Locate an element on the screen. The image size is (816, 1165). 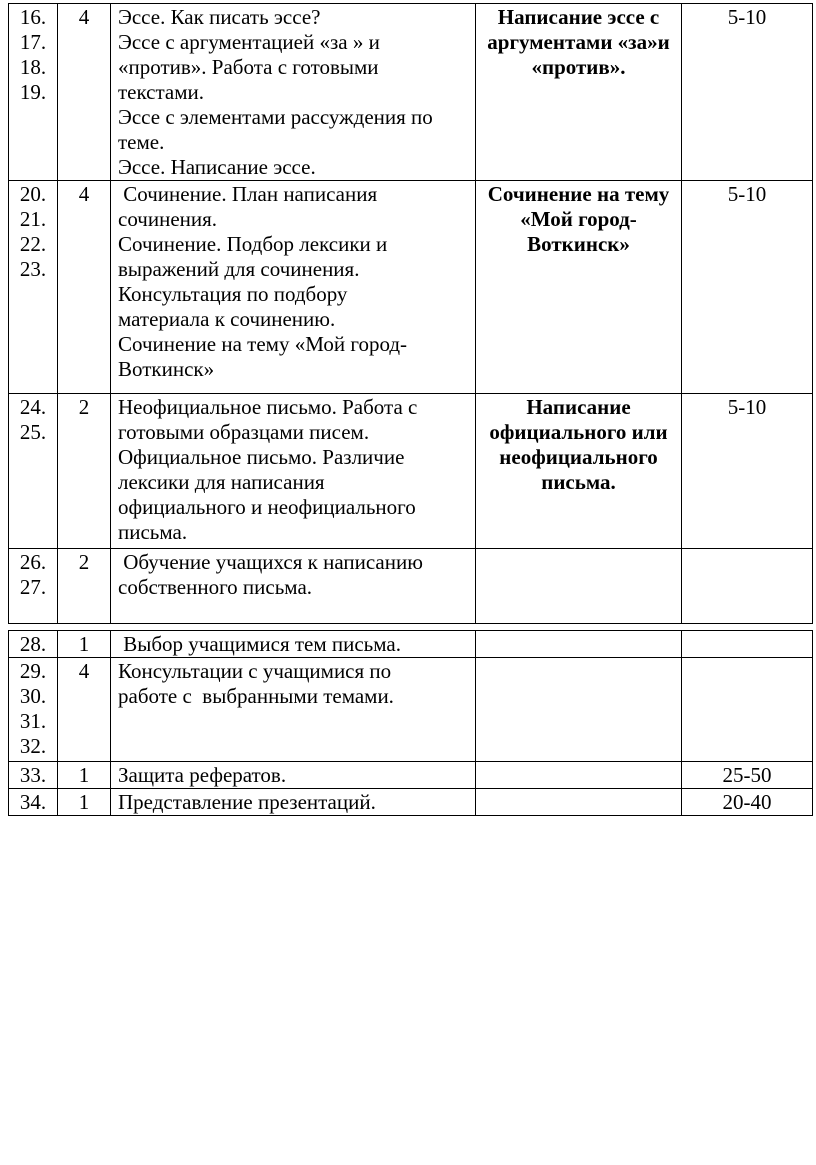
score-cell: 25-50 is located at coordinates (747, 775).